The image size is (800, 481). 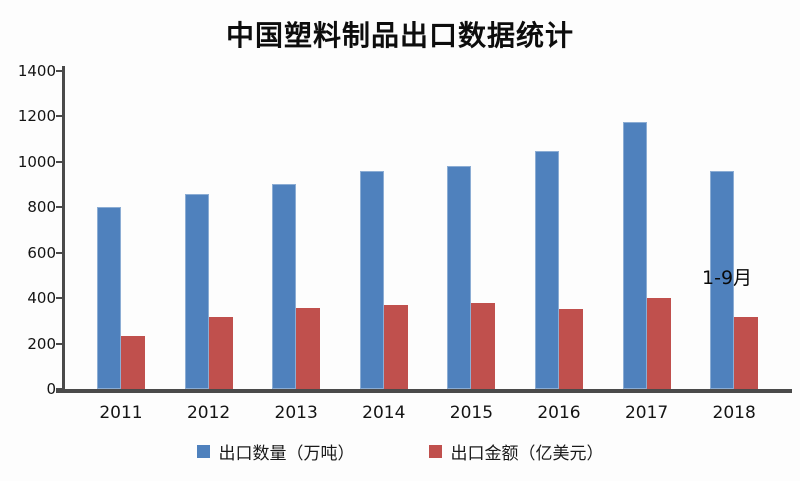 What do you see at coordinates (296, 413) in the screenshot?
I see `x-tick-label-2013: 2013` at bounding box center [296, 413].